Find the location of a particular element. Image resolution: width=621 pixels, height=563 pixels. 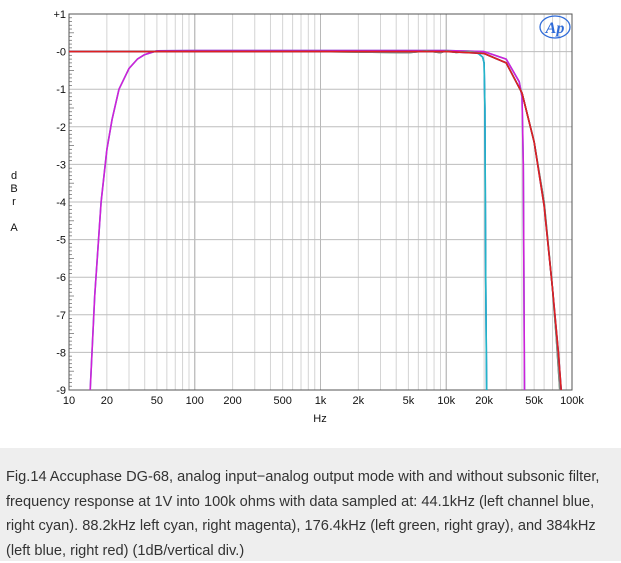

x-tick-label: 10 is located at coordinates (69, 401).